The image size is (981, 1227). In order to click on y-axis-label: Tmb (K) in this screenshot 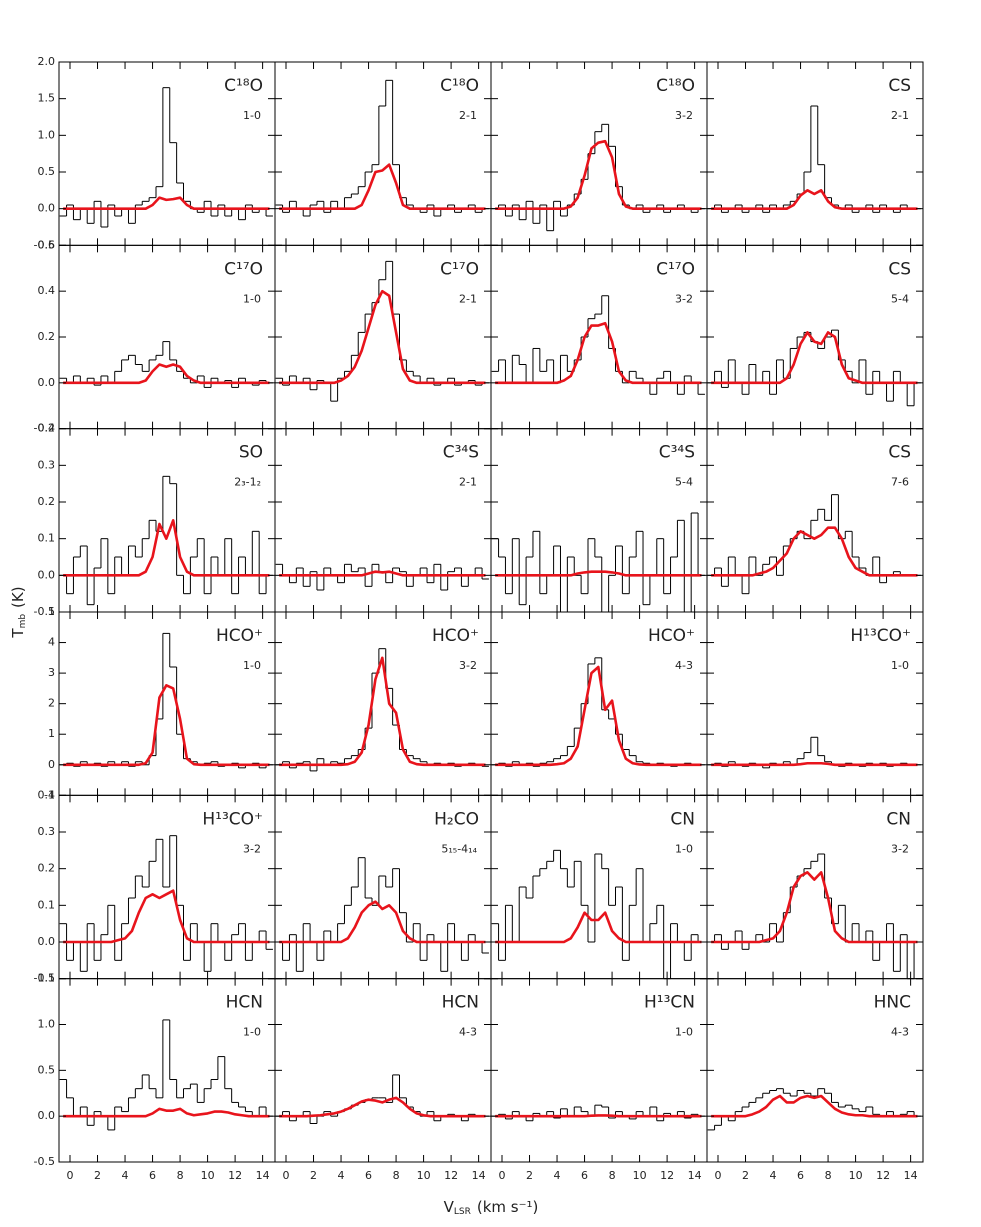, I will do `click(18, 612)`.